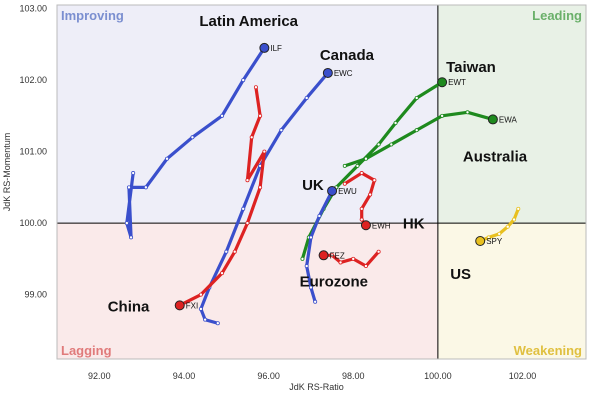 Image resolution: width=594 pixels, height=404 pixels. I want to click on symbol-label: EWH, so click(381, 225).